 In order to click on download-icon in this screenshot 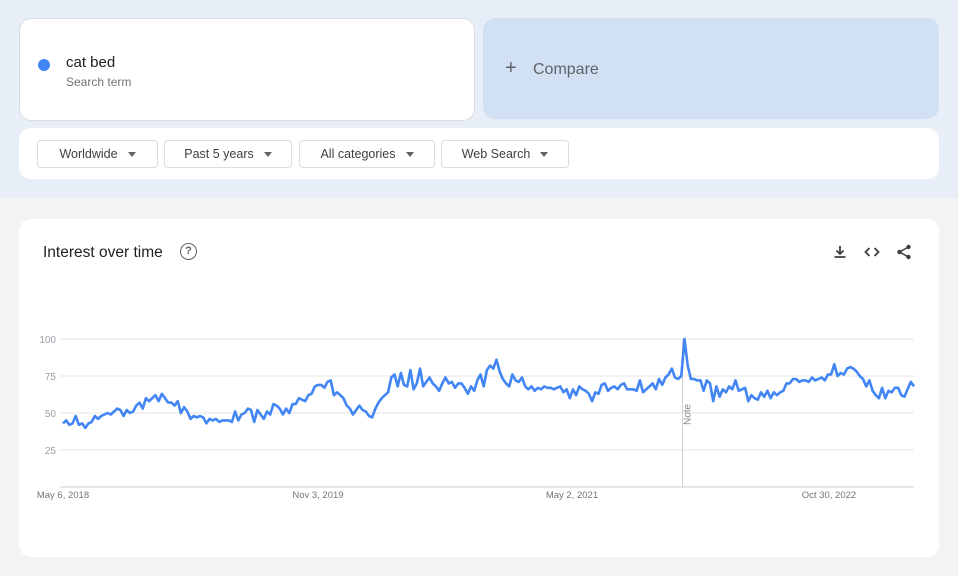, I will do `click(840, 252)`.